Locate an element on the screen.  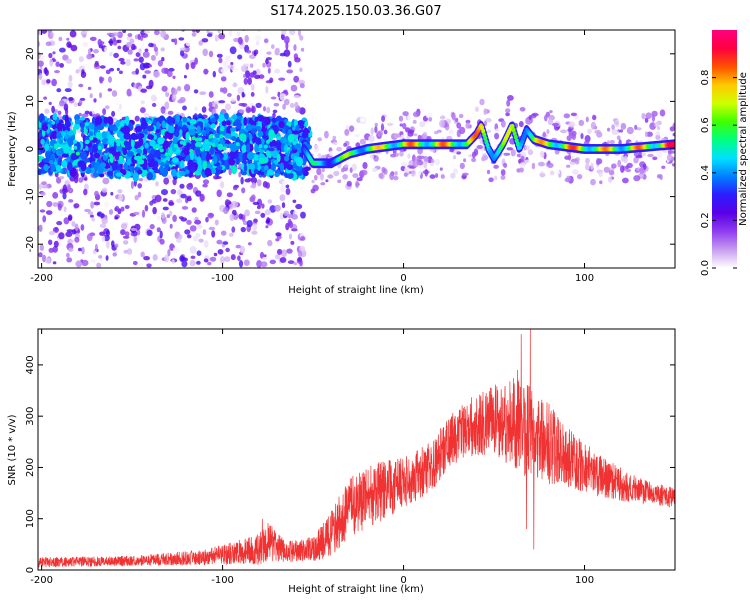
y-tick-label: 0 is located at coordinates (30, 149).